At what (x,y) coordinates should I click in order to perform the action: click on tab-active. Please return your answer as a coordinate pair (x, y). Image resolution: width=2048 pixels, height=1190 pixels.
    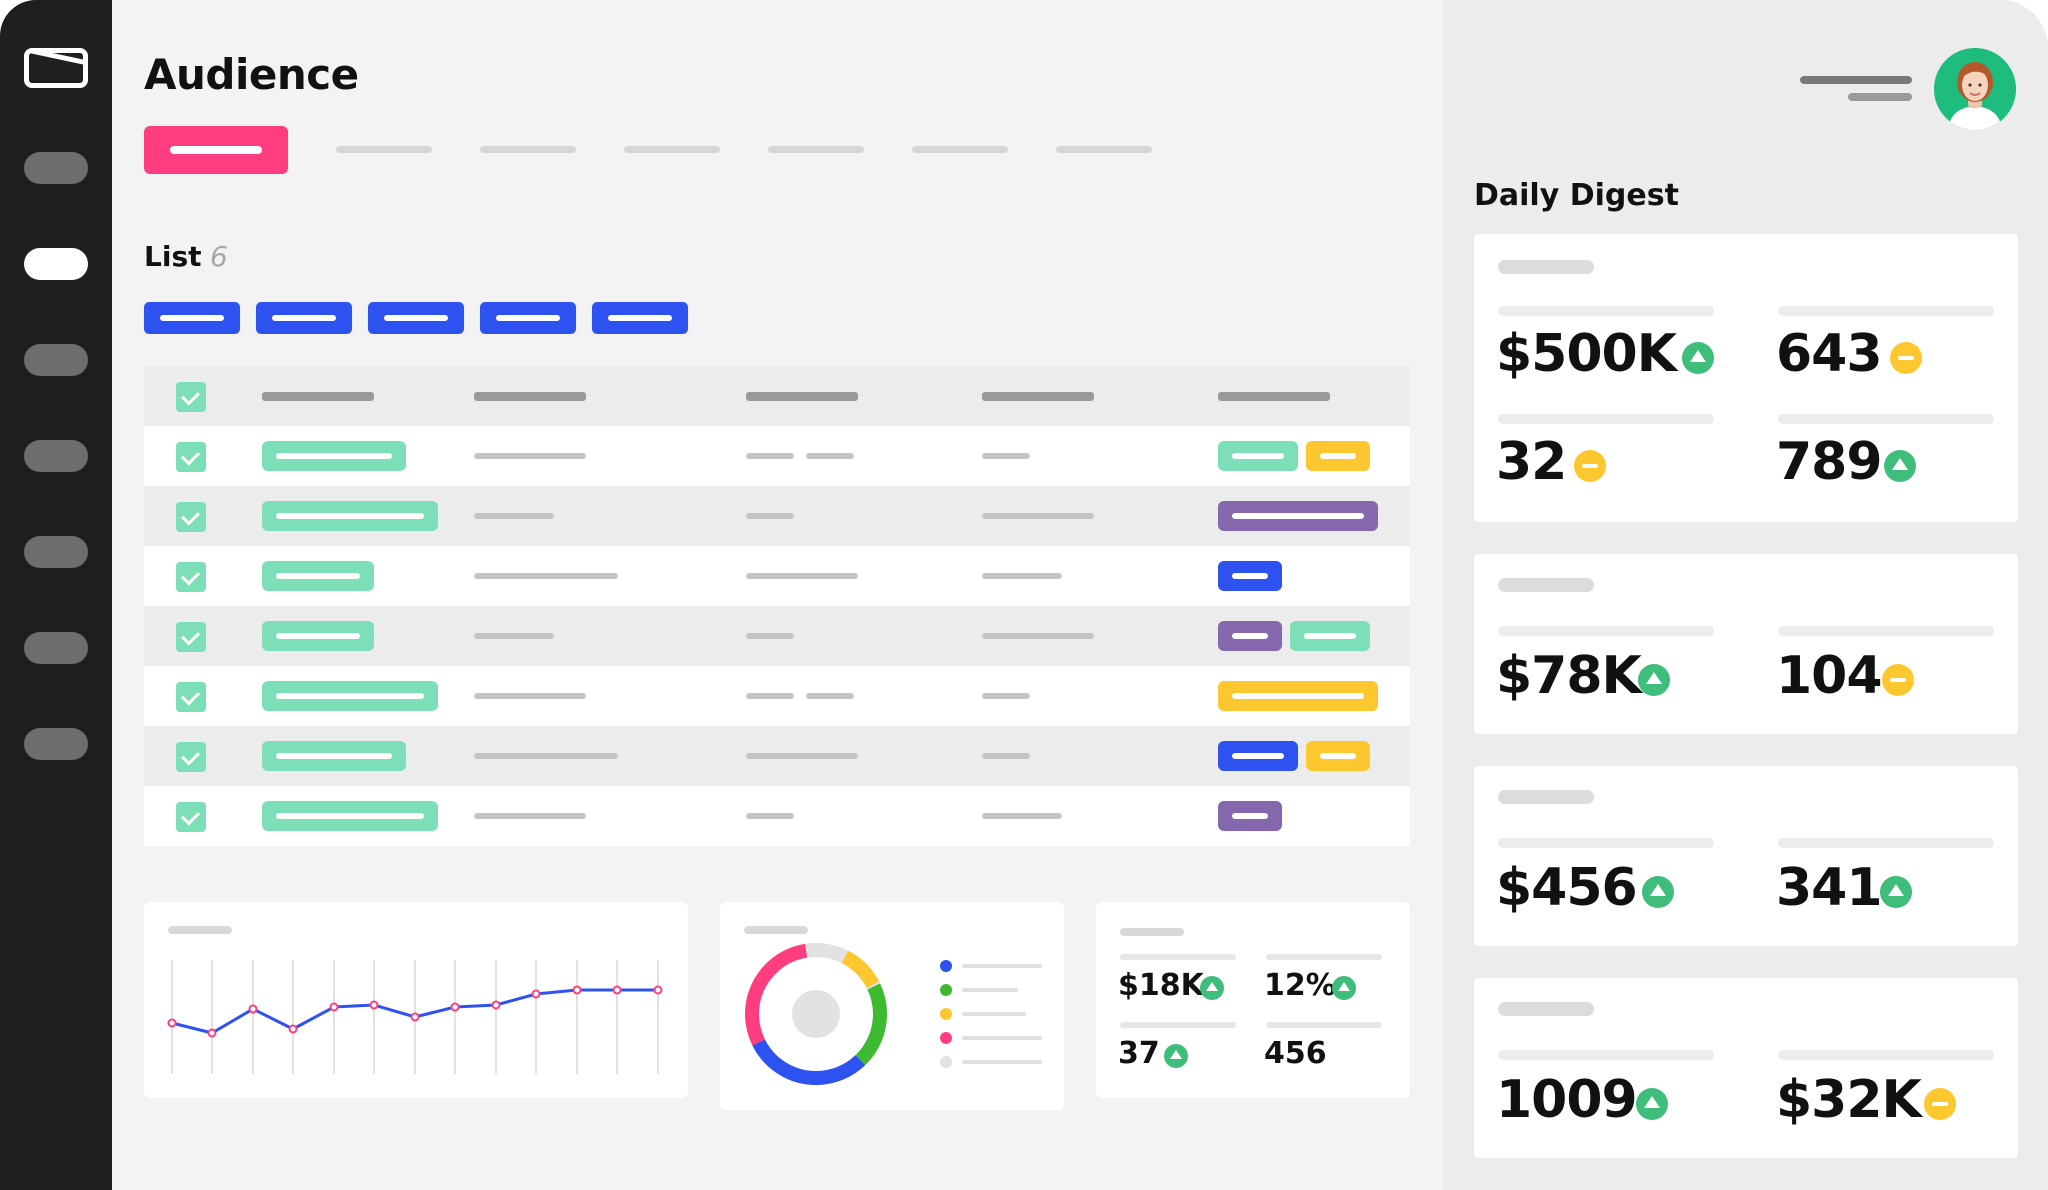
    Looking at the image, I should click on (216, 150).